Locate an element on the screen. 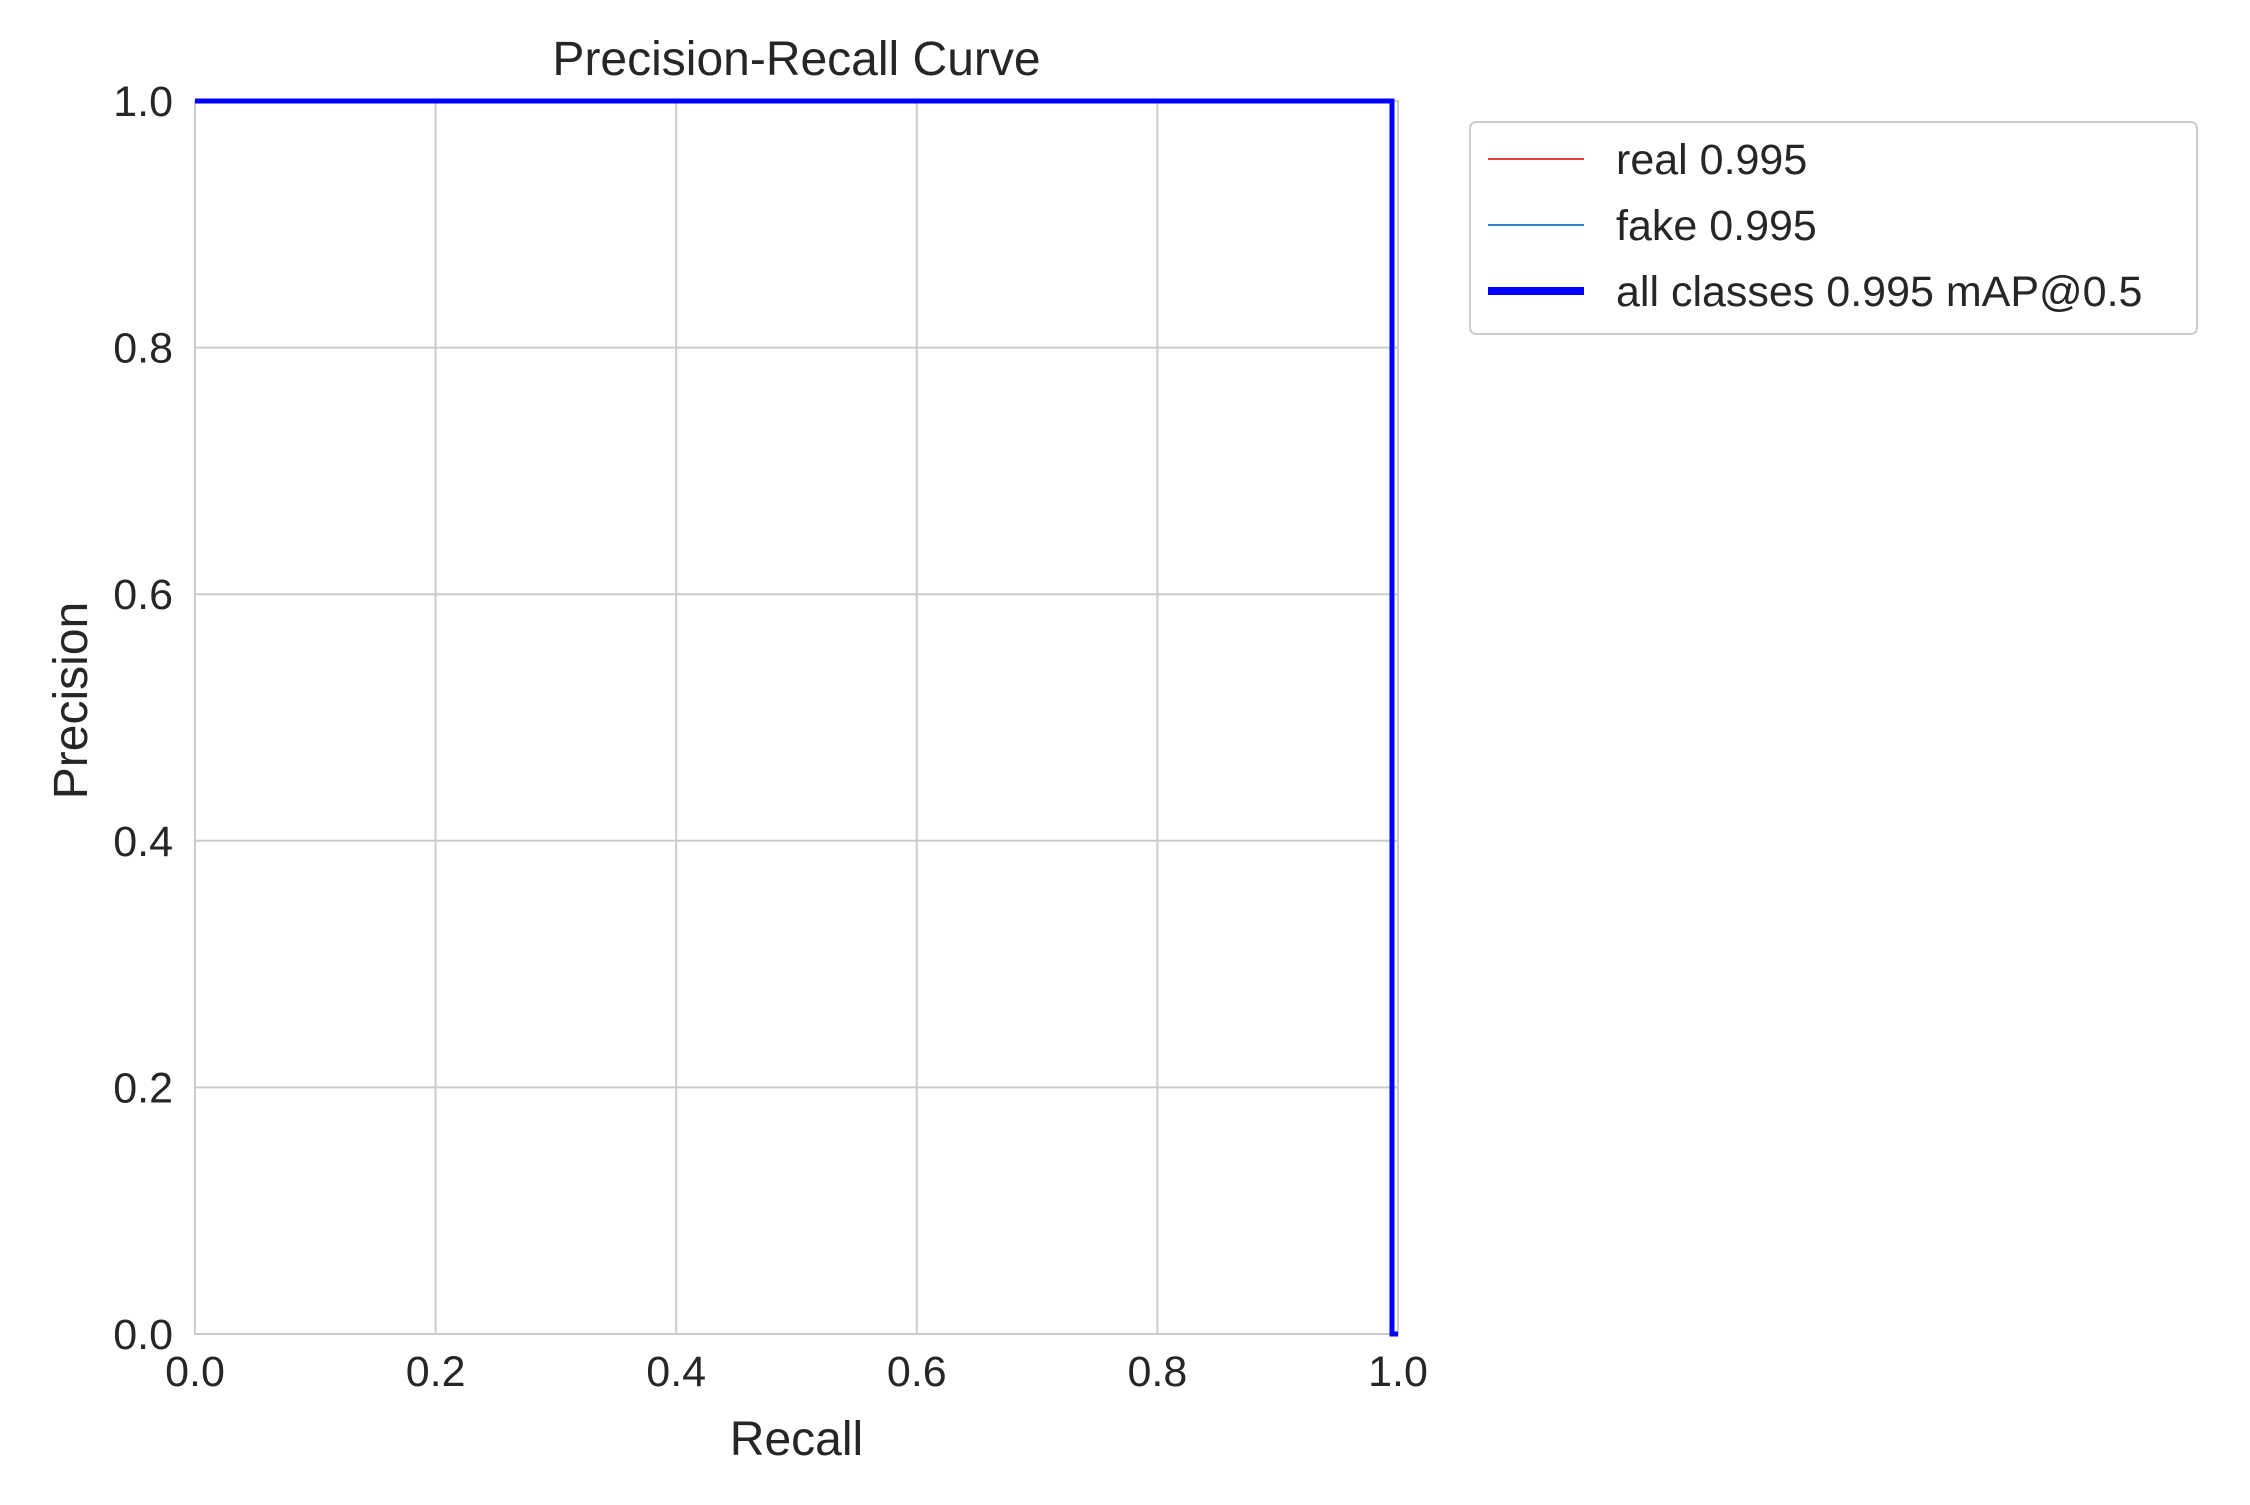  legend-label-1: fake 0.995 is located at coordinates (1716, 226).